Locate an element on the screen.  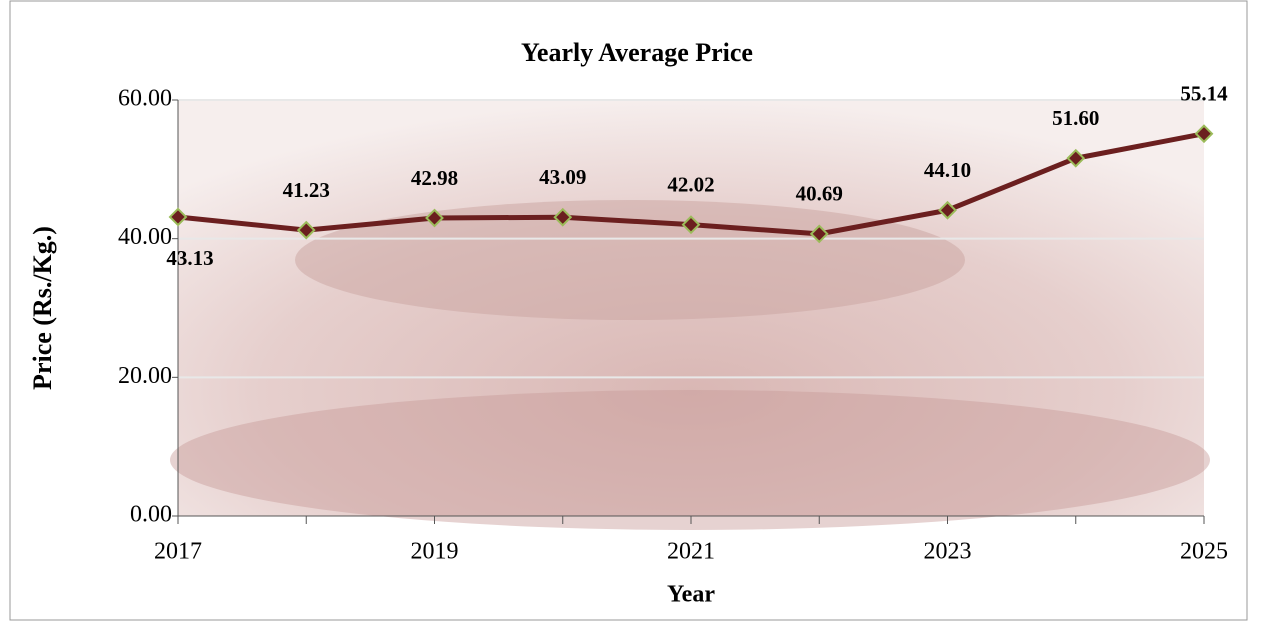
x-axis-title: Year is located at coordinates (691, 595).